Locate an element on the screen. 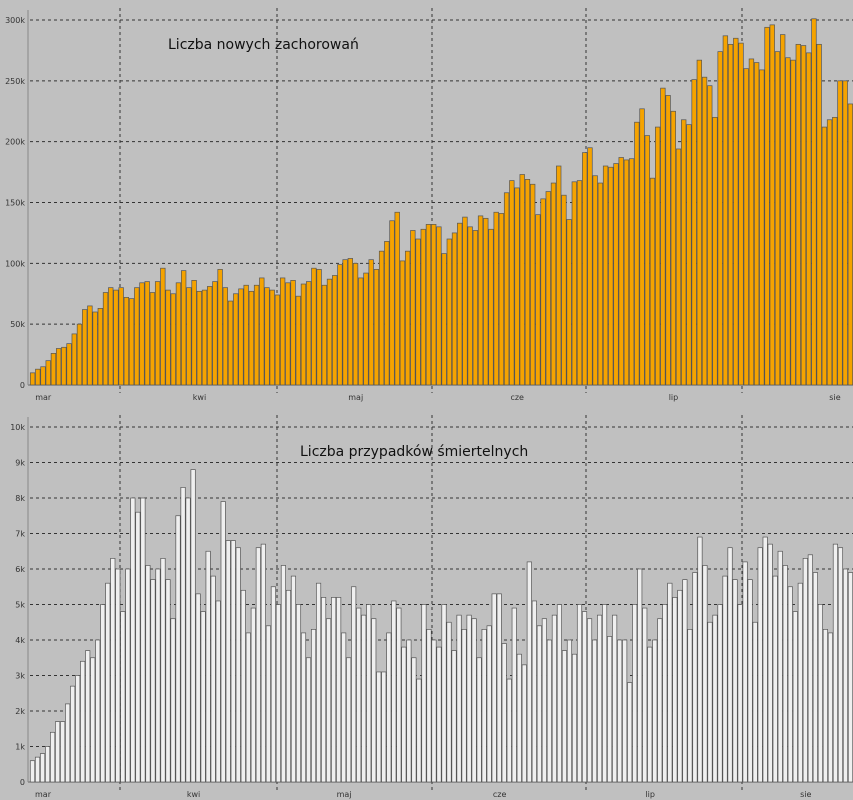 The image size is (853, 800). deaths-y-tick-label: 6k is located at coordinates (20, 569).